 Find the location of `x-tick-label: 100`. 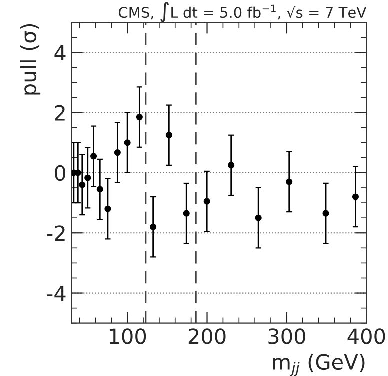

x-tick-label: 100 is located at coordinates (128, 336).